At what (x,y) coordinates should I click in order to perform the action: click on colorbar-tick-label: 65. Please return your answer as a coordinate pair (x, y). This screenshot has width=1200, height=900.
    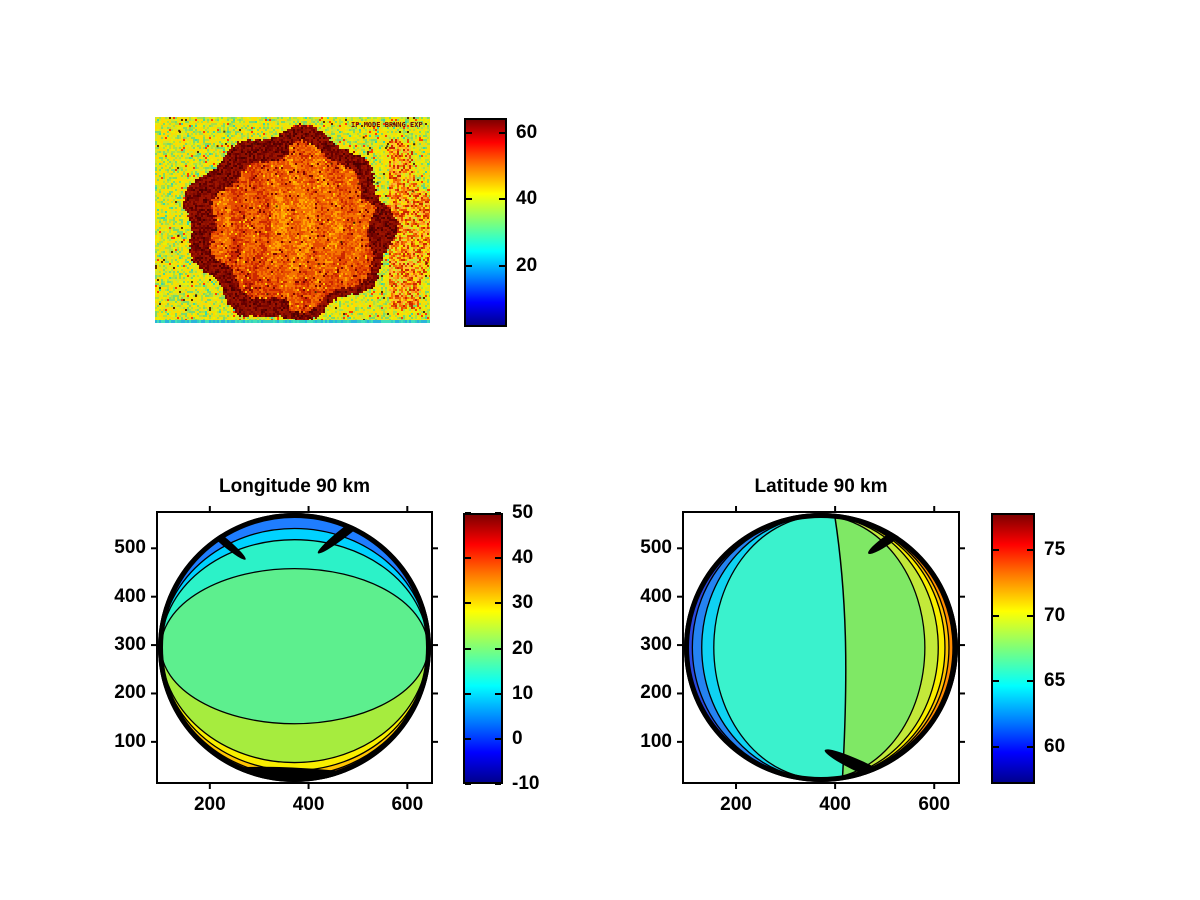
    Looking at the image, I should click on (1055, 681).